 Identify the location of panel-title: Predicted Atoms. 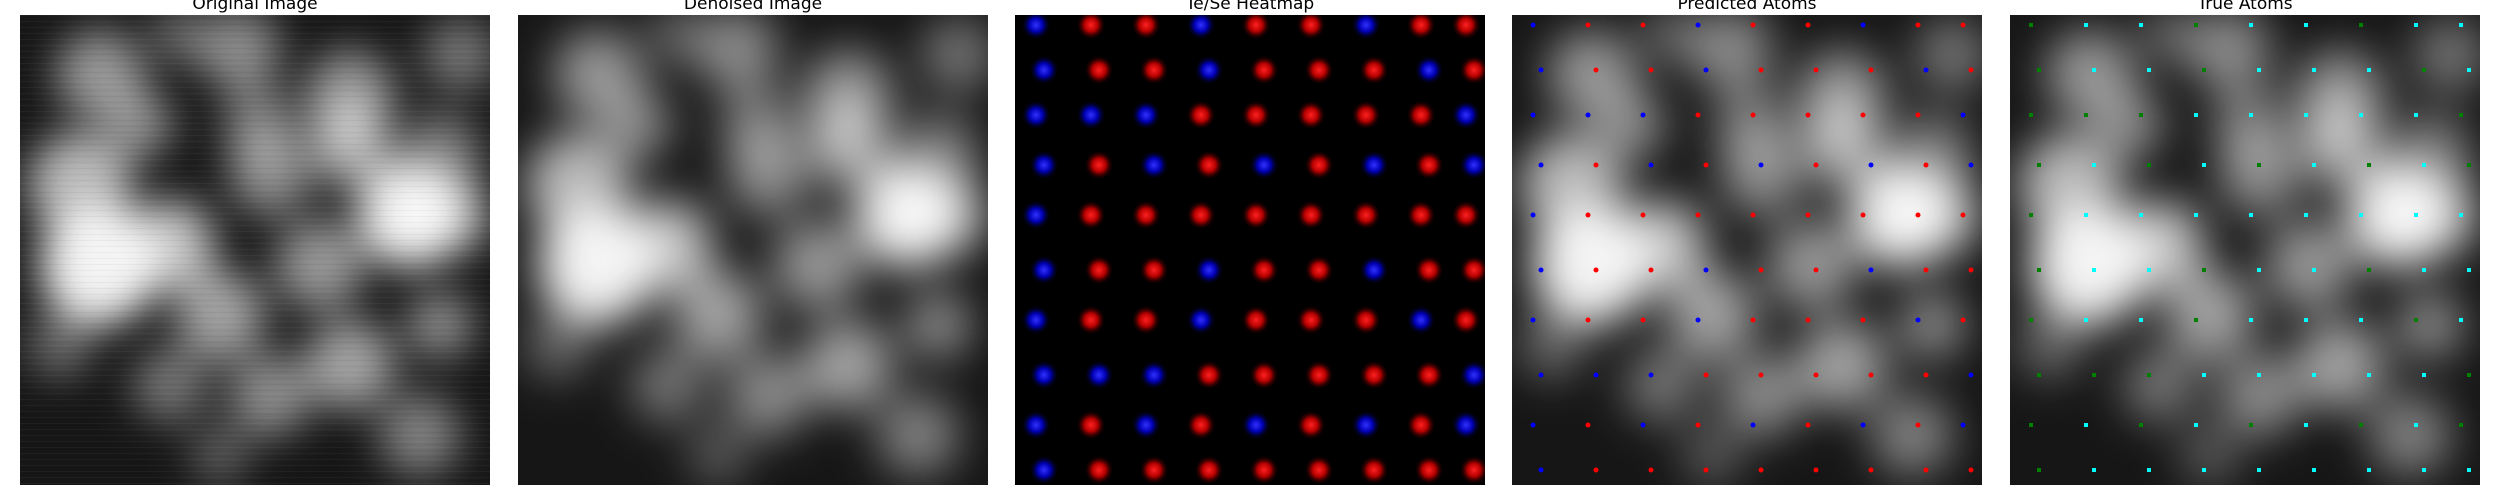
(1747, 7).